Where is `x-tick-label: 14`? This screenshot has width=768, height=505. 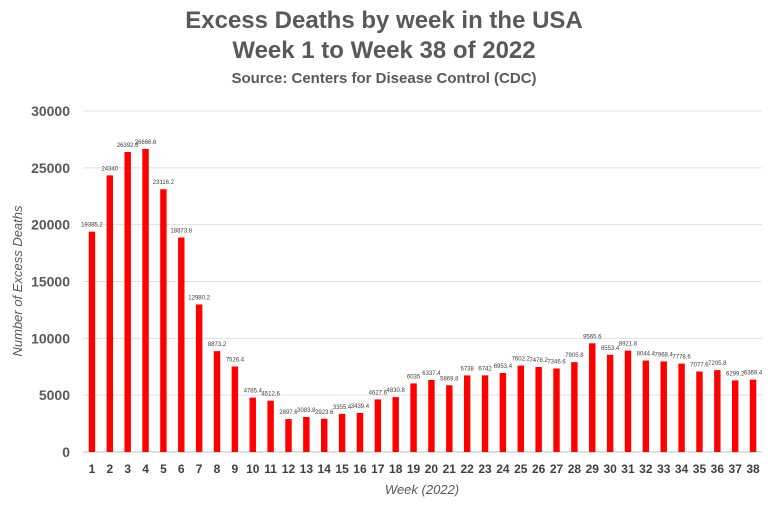
x-tick-label: 14 is located at coordinates (325, 469).